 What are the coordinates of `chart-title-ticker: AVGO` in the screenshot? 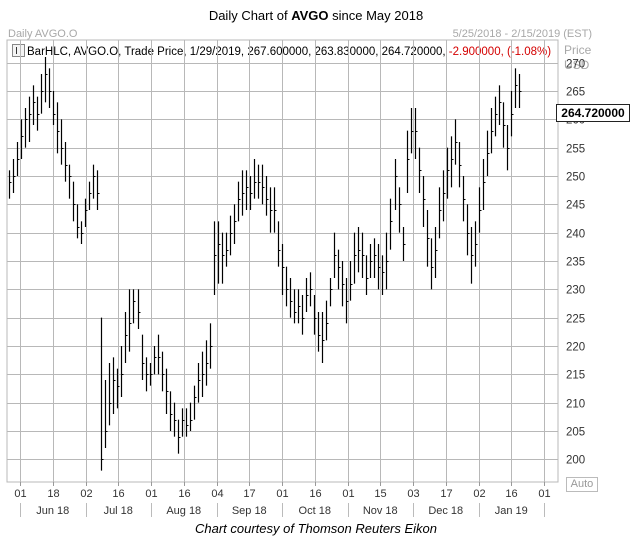 It's located at (310, 15).